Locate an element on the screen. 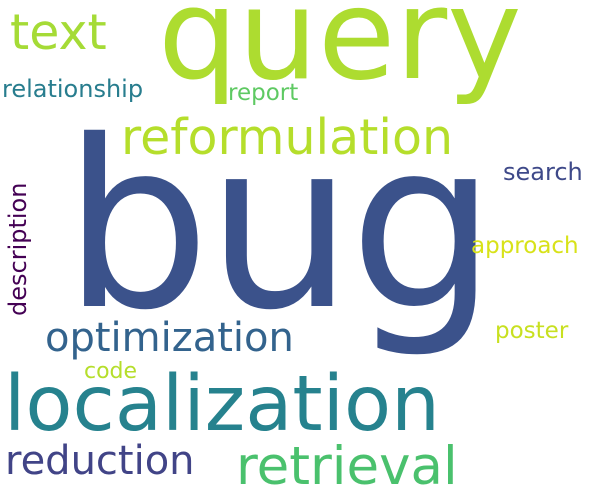  word-retrieval: retrieval is located at coordinates (347, 466).